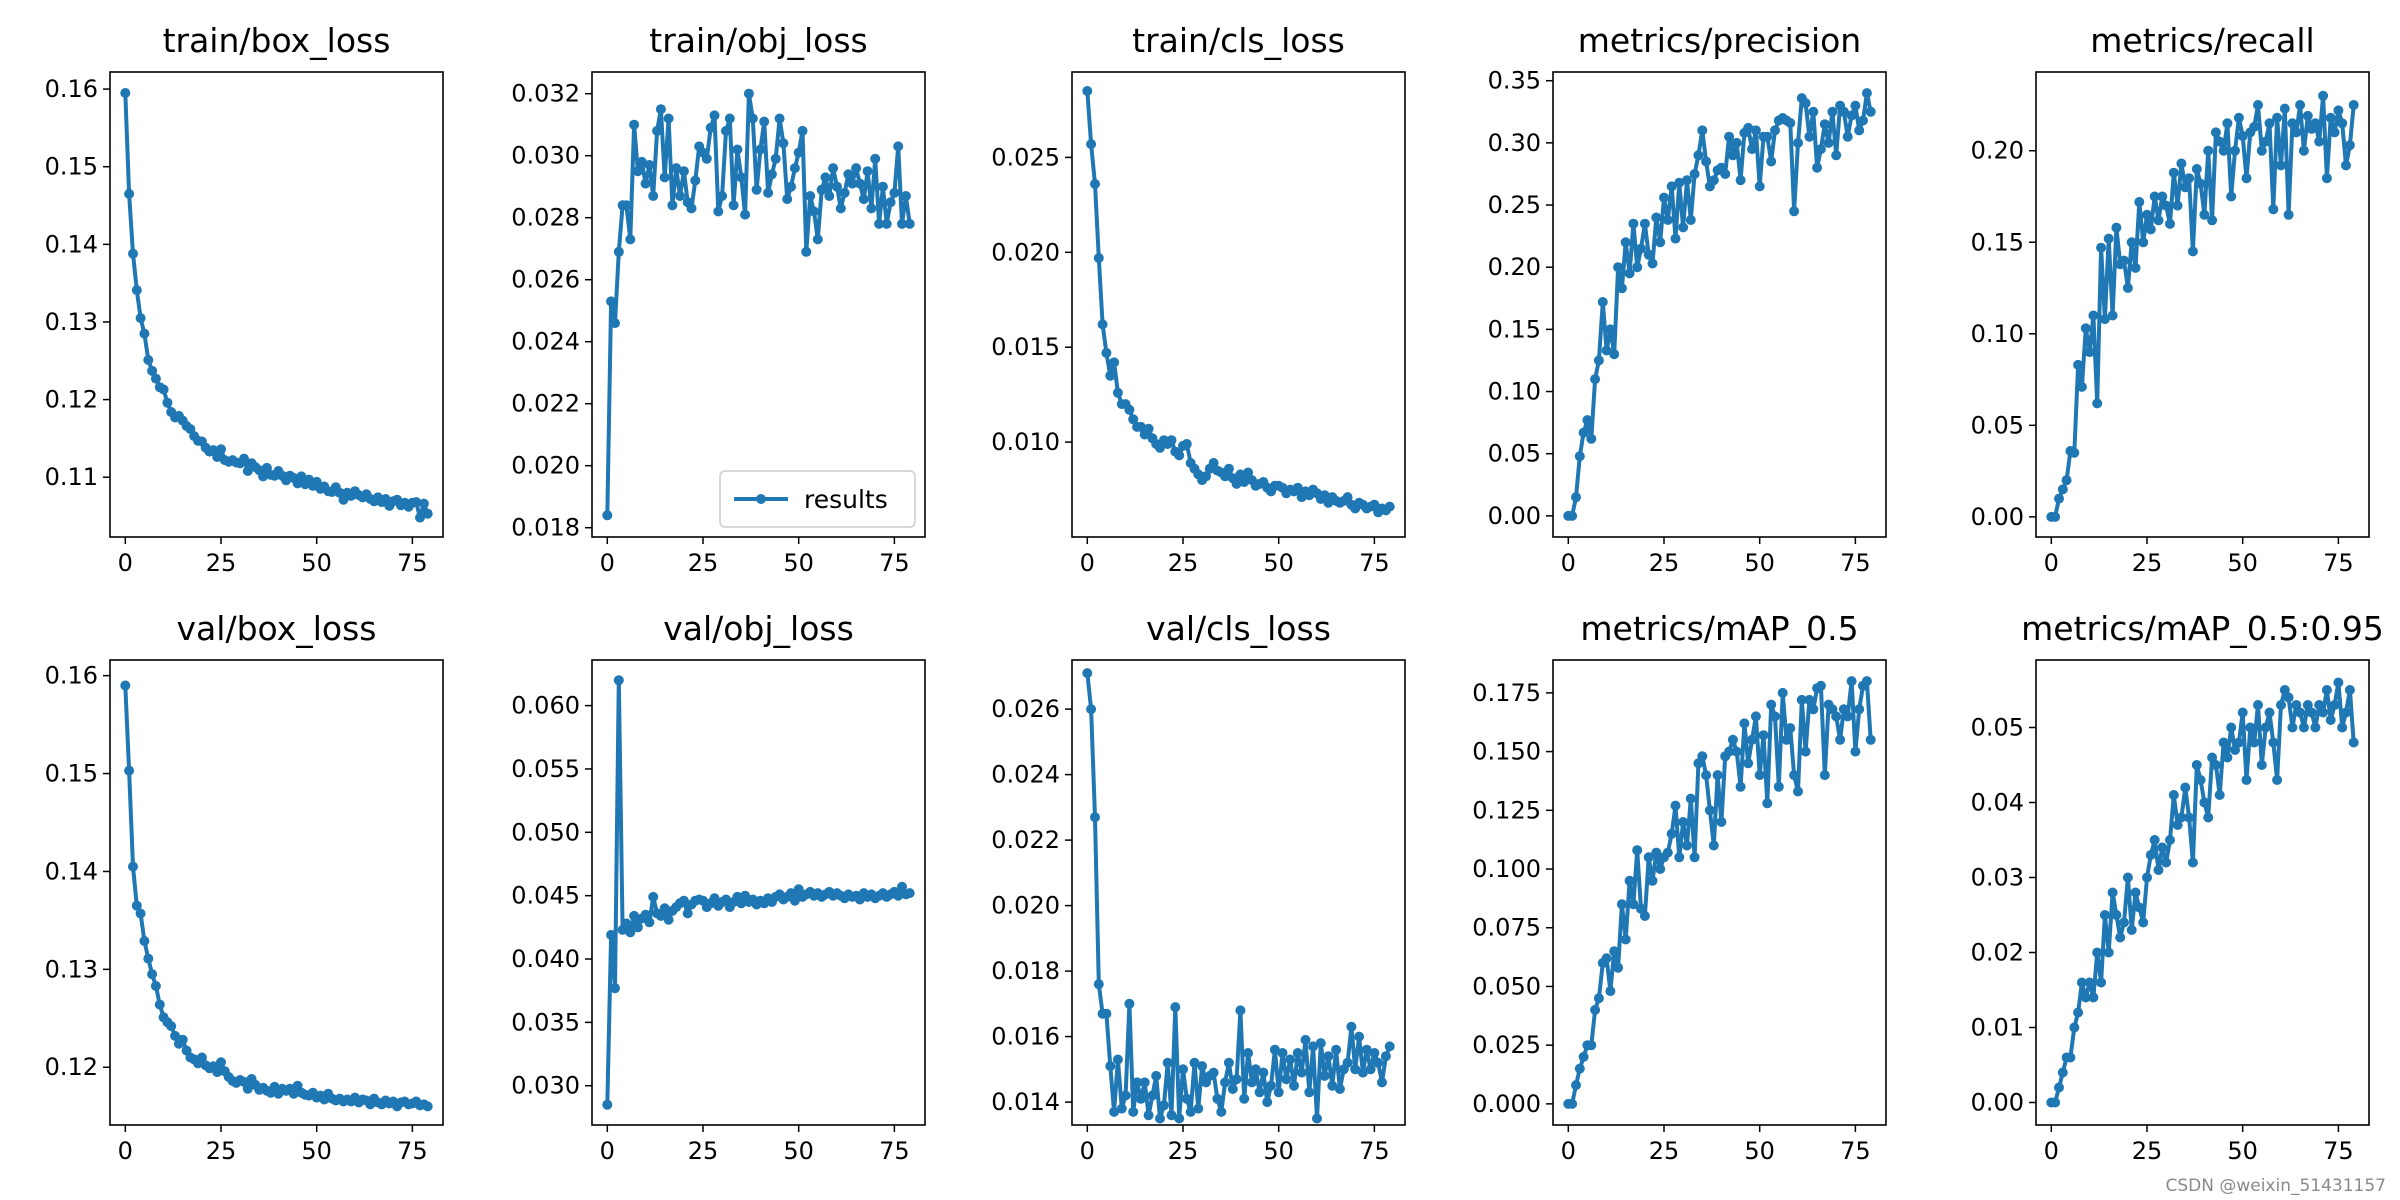 The height and width of the screenshot is (1200, 2400). Describe the element at coordinates (71, 969) in the screenshot. I see `y-tick-label: 0.13` at that location.